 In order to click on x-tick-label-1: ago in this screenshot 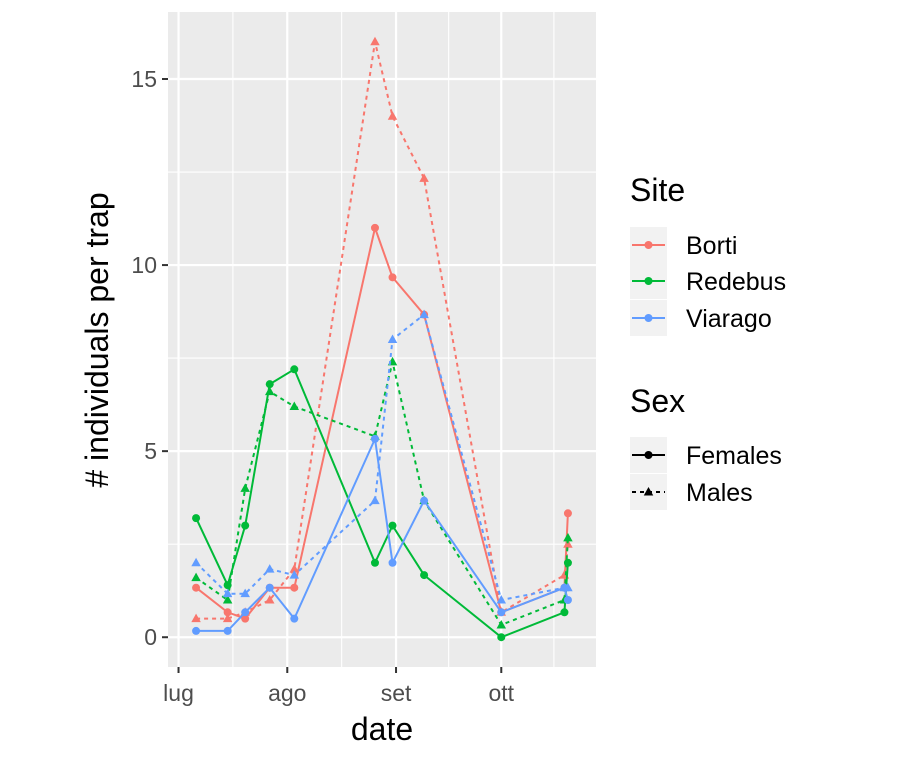, I will do `click(287, 693)`.